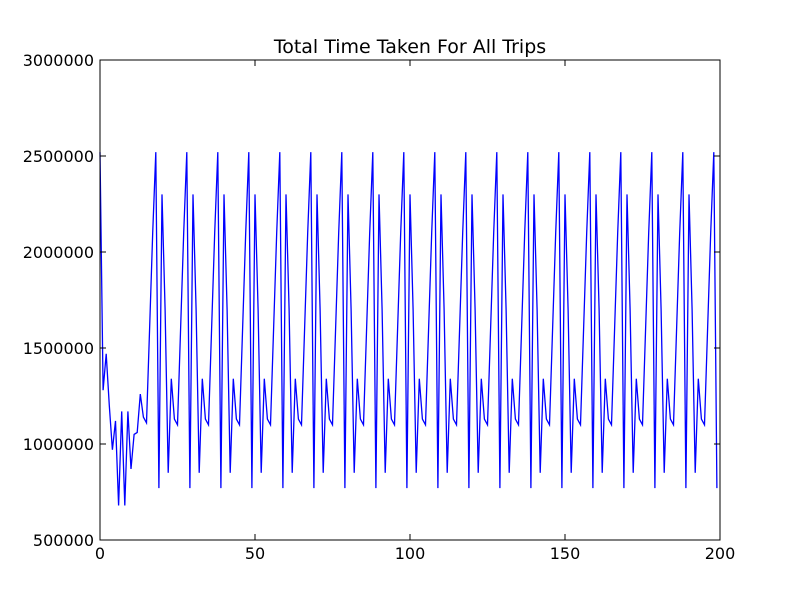 This screenshot has height=600, width=800. I want to click on x-tick-label: 50, so click(255, 553).